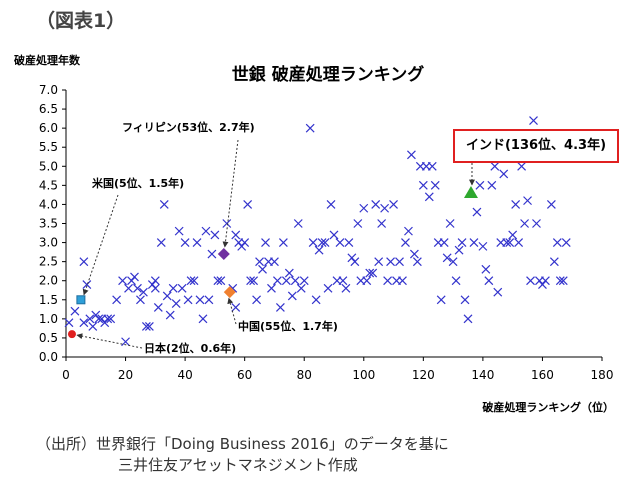  What do you see at coordinates (81, 21) in the screenshot?
I see `figure-label: （図表1）` at bounding box center [81, 21].